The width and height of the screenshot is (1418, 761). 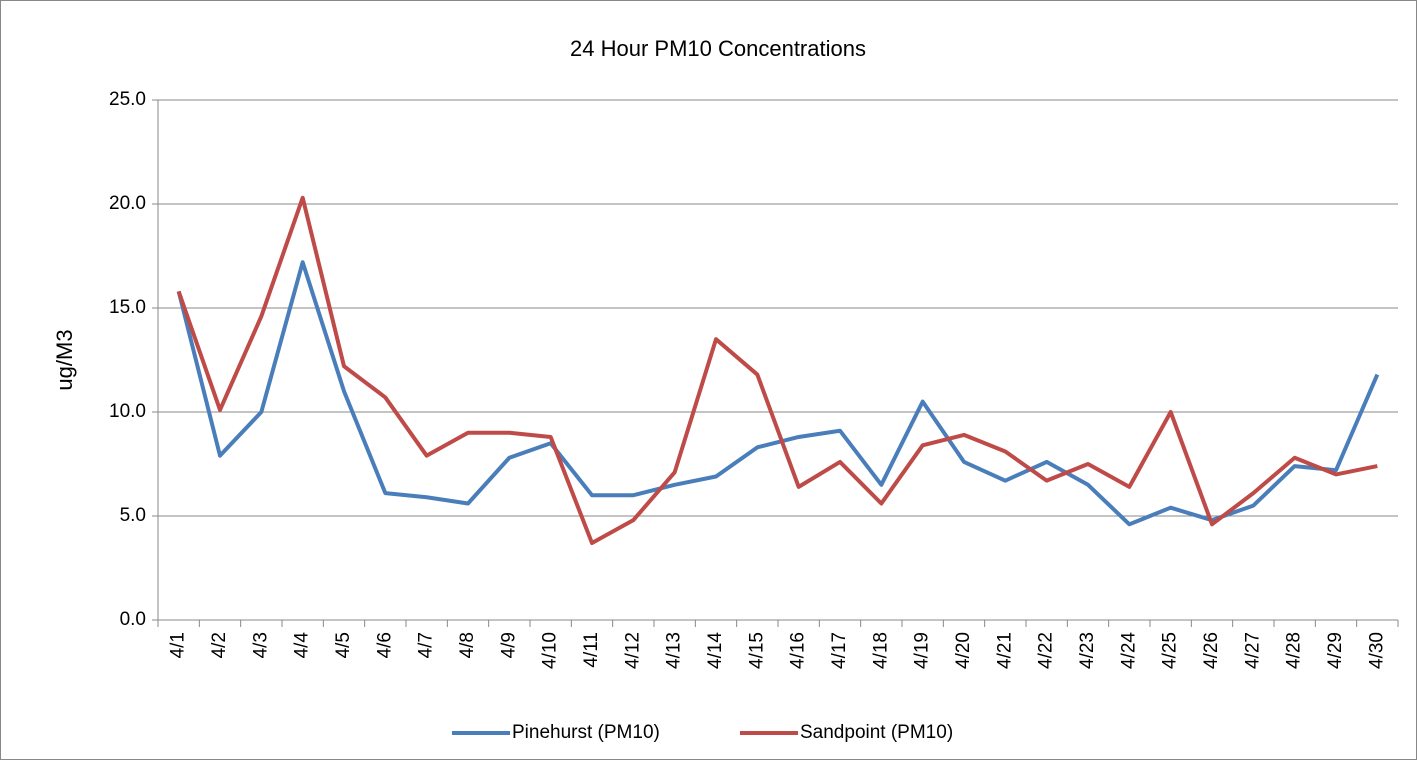 What do you see at coordinates (1252, 650) in the screenshot?
I see `x-tick-label: 4/27` at bounding box center [1252, 650].